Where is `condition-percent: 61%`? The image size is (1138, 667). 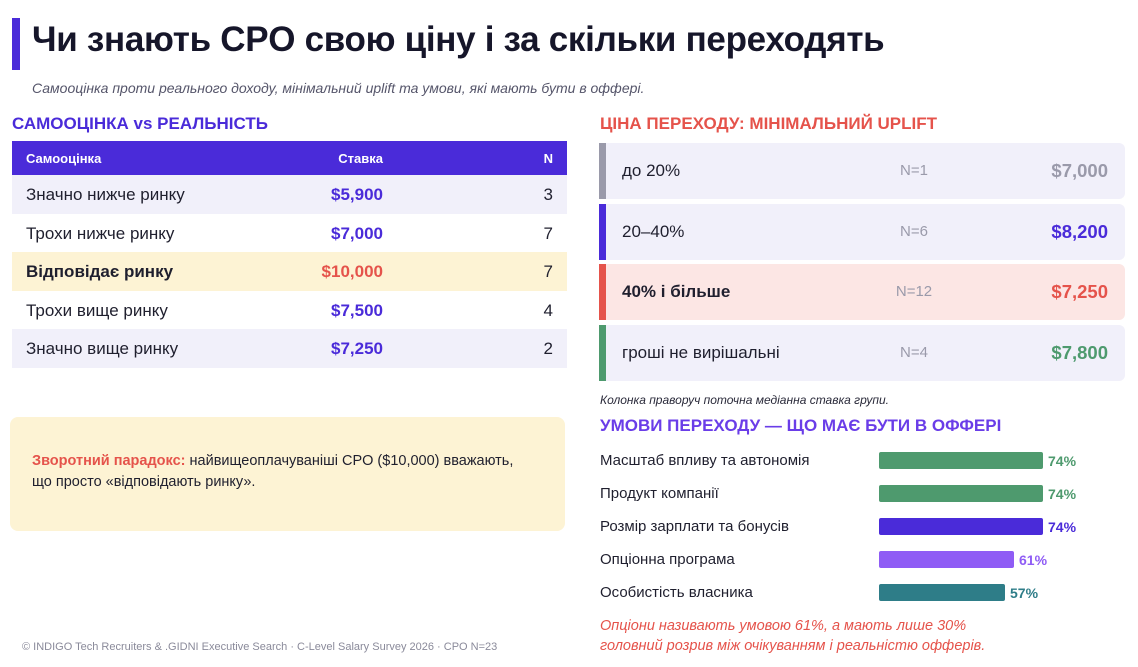 condition-percent: 61% is located at coordinates (1033, 560).